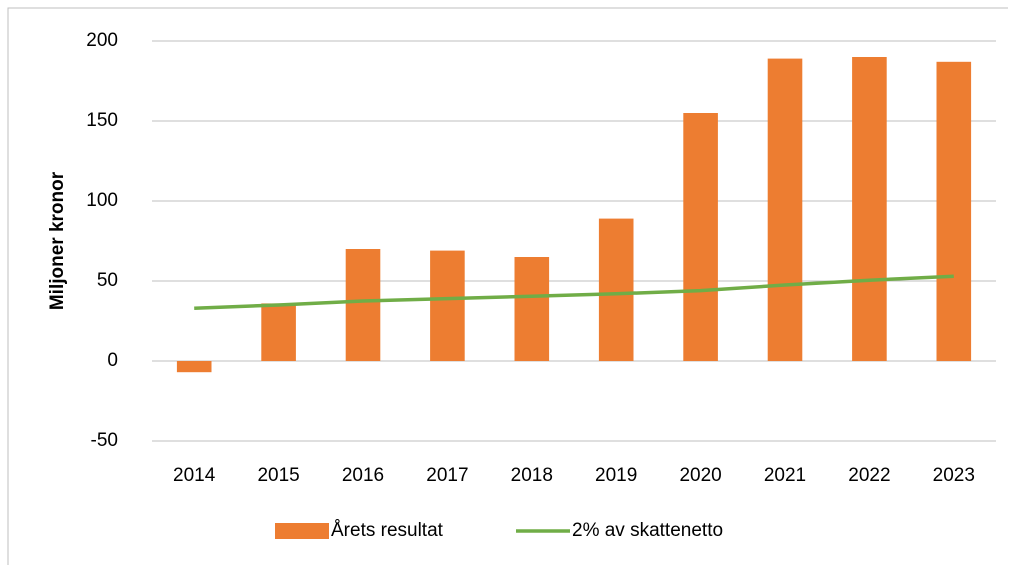  Describe the element at coordinates (112, 360) in the screenshot. I see `y-tick-label: 0` at that location.